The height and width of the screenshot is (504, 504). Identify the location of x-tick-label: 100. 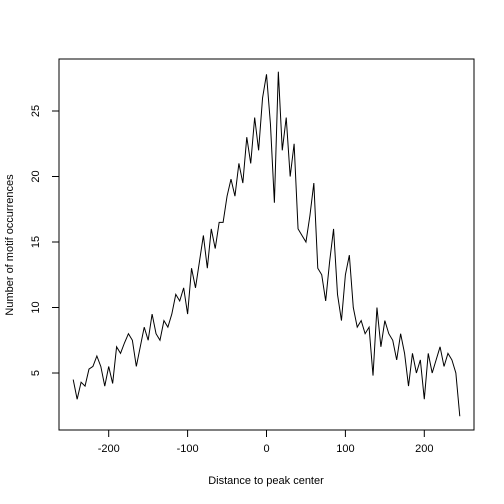
(345, 449).